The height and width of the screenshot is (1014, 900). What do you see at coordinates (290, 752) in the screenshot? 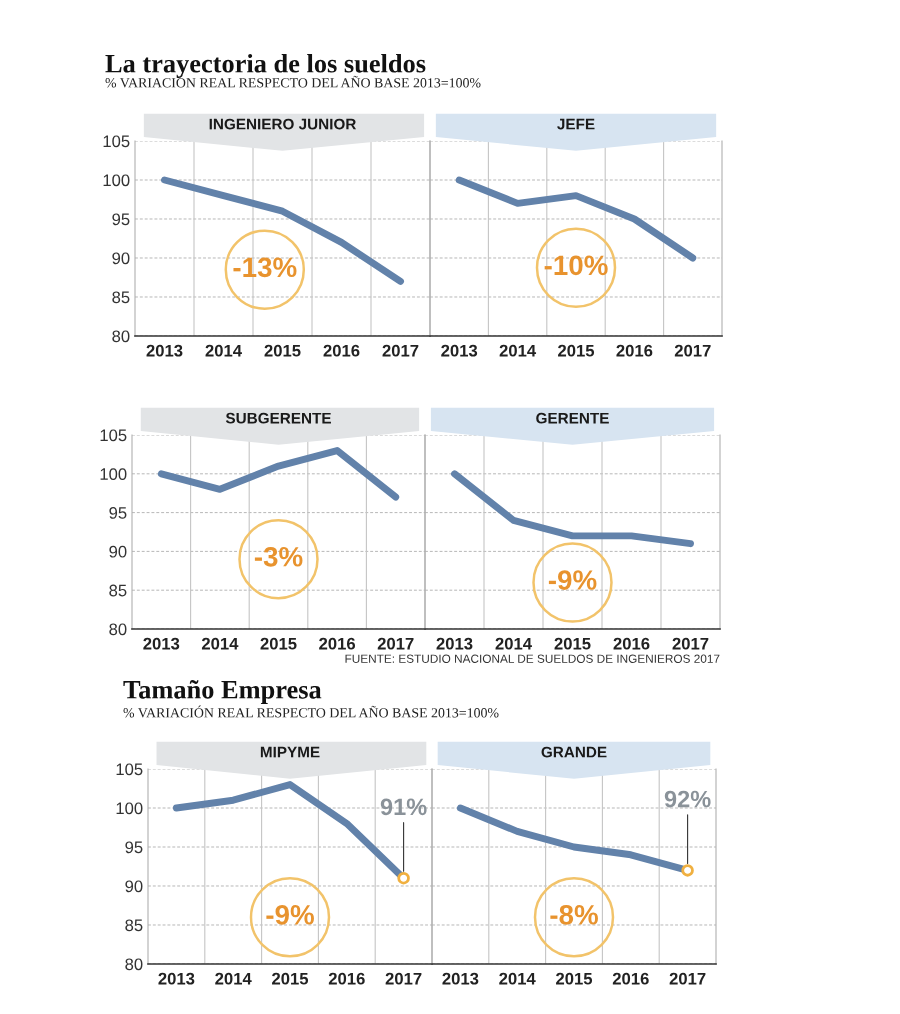
I see `text: MIPYME` at bounding box center [290, 752].